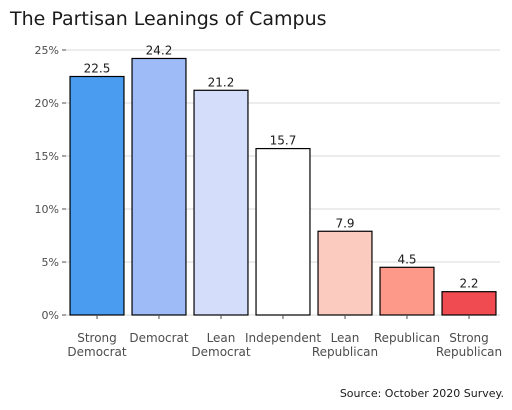 This screenshot has width=512, height=410. Describe the element at coordinates (47, 209) in the screenshot. I see `y-tick-label: 10%` at that location.